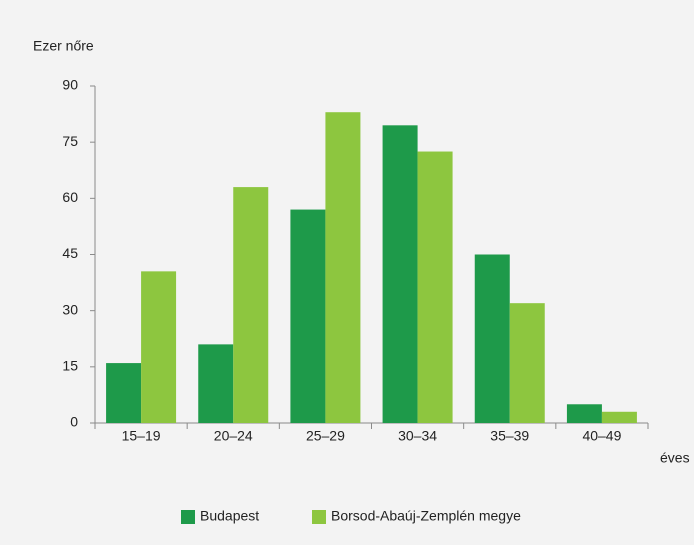  What do you see at coordinates (70, 141) in the screenshot?
I see `y-tick-label: 75` at bounding box center [70, 141].